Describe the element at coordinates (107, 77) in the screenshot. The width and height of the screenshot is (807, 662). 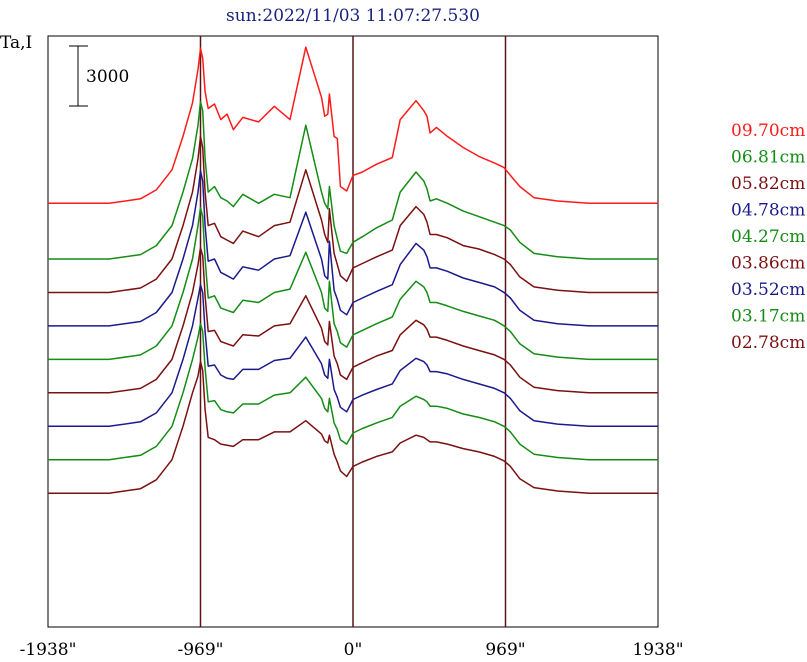
I see `scale-bar-label: 3000` at that location.